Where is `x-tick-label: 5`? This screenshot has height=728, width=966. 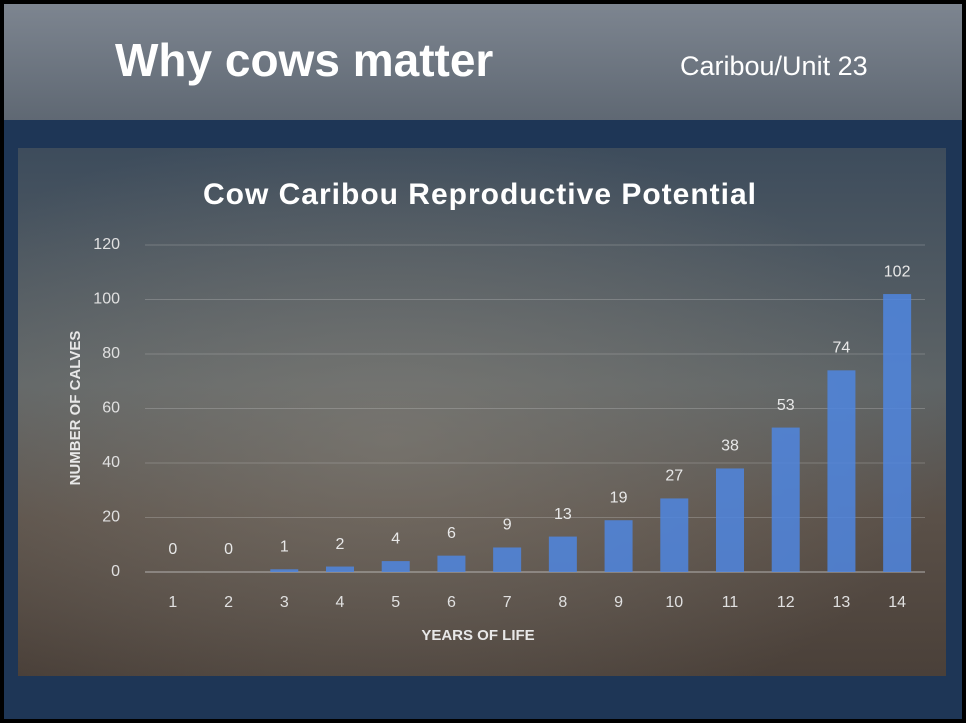 x-tick-label: 5 is located at coordinates (395, 602).